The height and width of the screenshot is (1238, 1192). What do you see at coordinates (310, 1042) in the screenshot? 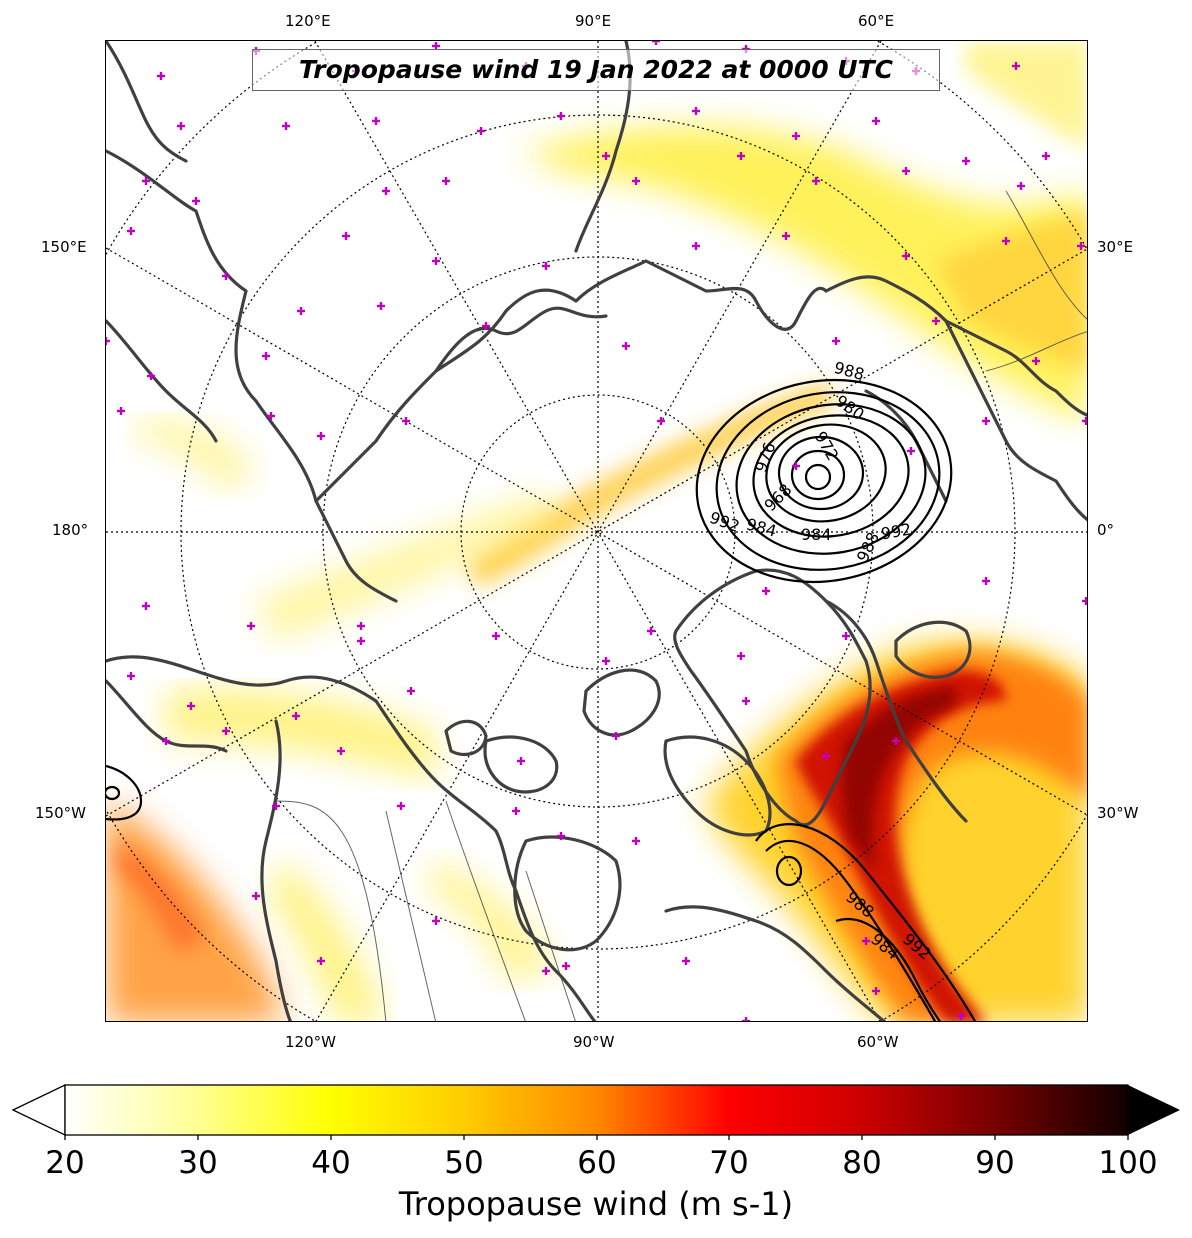
I see `tick-bottom-120w: 120°W` at bounding box center [310, 1042].